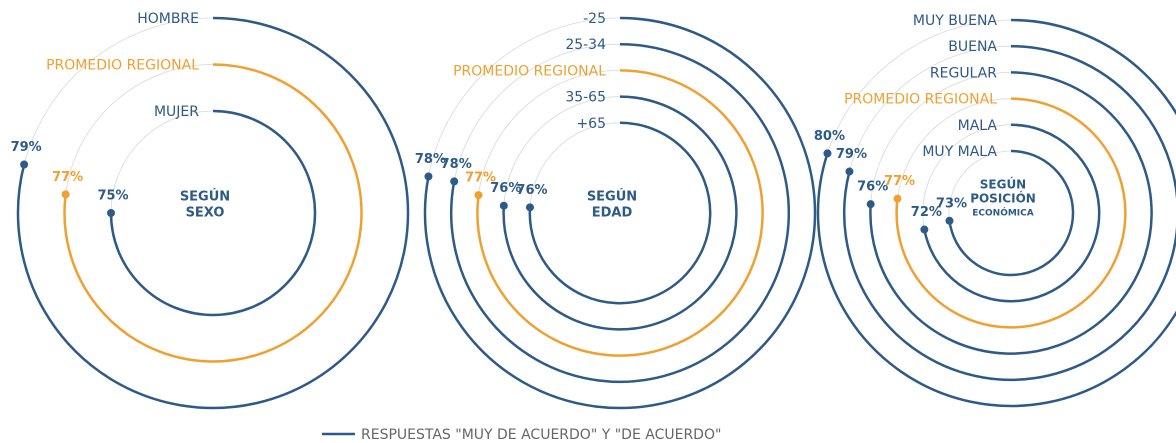  Describe the element at coordinates (112, 196) in the screenshot. I see `value-label: 75%` at that location.